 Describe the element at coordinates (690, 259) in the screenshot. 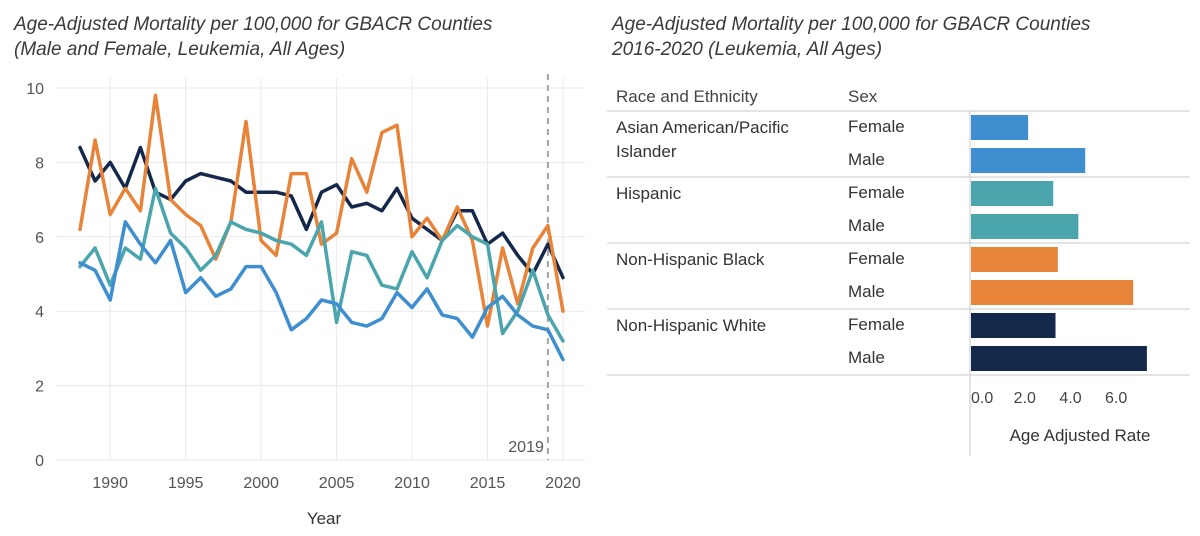

I see `group-label: Non-Hispanic Black` at that location.